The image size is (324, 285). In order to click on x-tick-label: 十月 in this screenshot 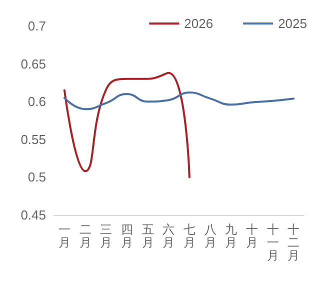, I will do `click(252, 236)`.